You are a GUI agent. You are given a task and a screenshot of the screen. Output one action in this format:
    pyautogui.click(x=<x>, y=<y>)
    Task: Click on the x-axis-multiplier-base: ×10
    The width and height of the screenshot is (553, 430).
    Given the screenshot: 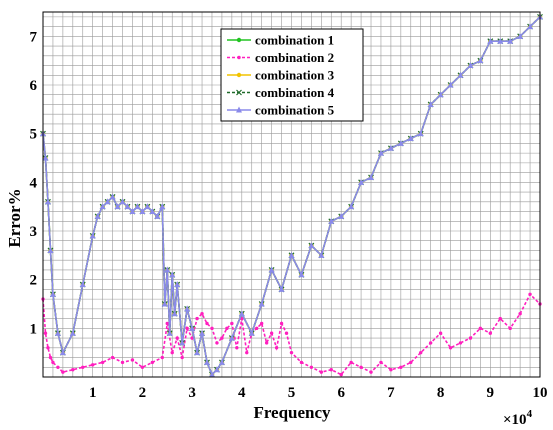 What is the action you would take?
    pyautogui.click(x=515, y=420)
    